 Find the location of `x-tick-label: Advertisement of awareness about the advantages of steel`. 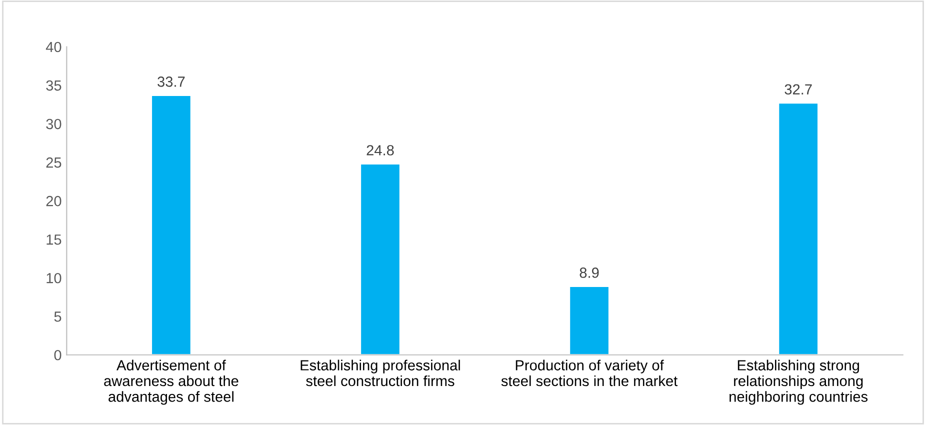

x-tick-label: Advertisement of awareness about the advantages of steel is located at coordinates (171, 382).